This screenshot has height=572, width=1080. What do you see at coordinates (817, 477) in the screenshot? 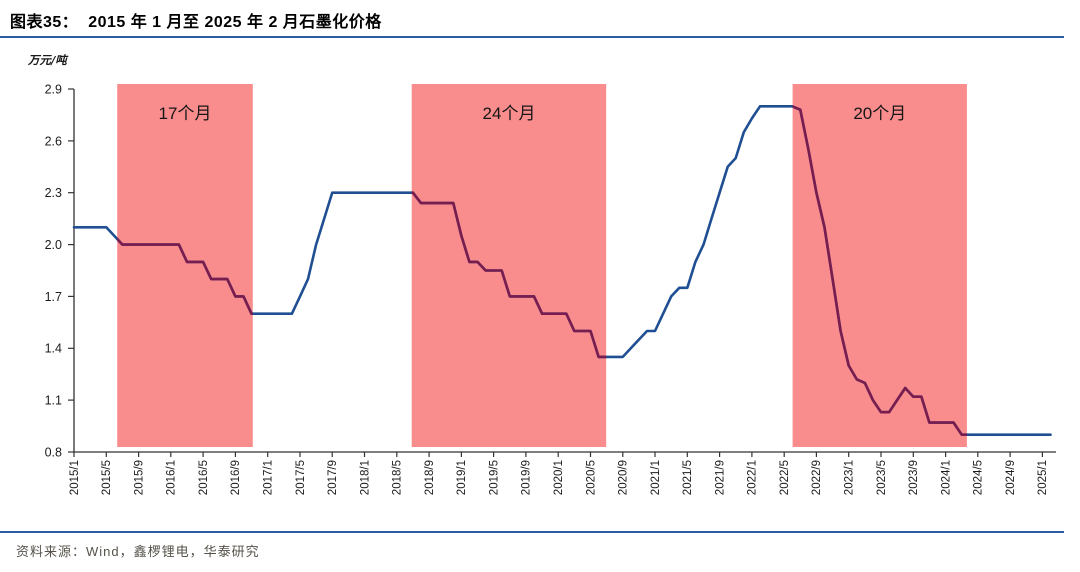
I see `x-tick-label: 2022/9` at bounding box center [817, 477].